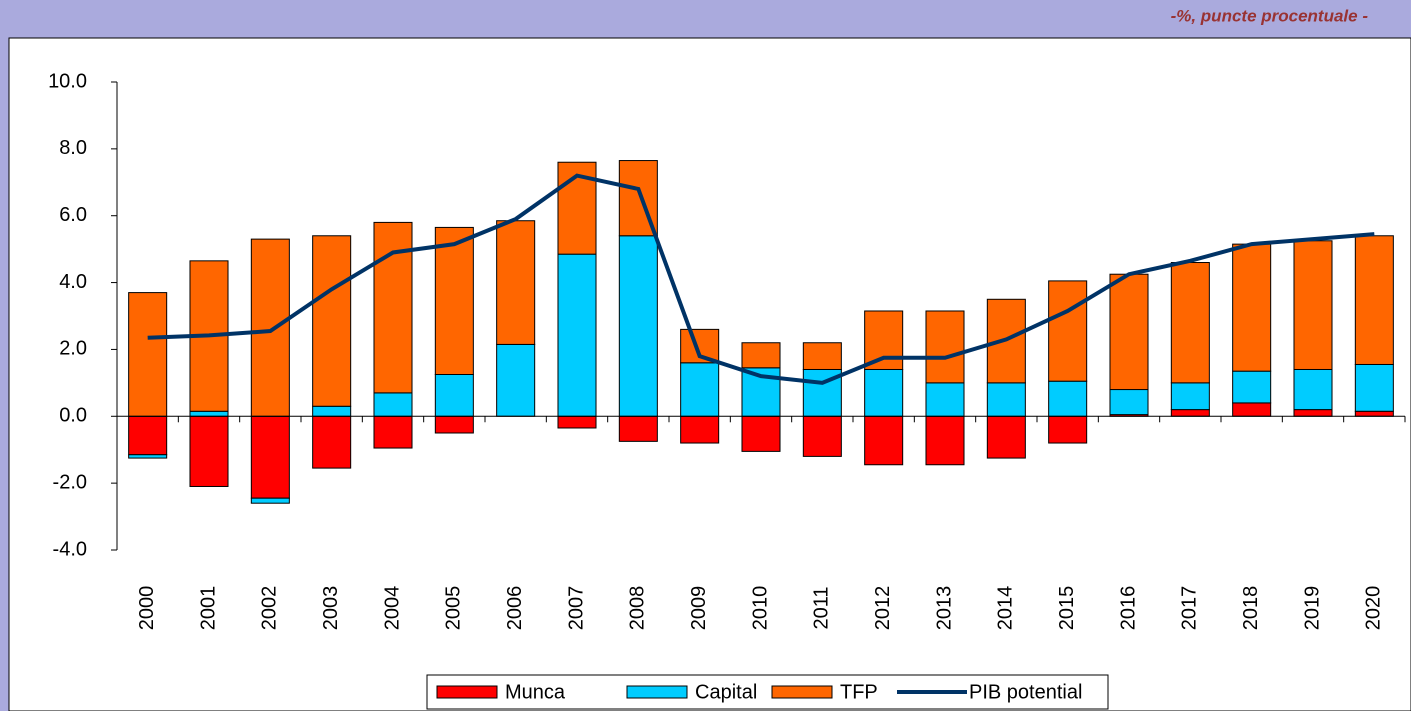 This screenshot has height=711, width=1411. Describe the element at coordinates (454, 608) in the screenshot. I see `x-tick-label: 2005` at that location.